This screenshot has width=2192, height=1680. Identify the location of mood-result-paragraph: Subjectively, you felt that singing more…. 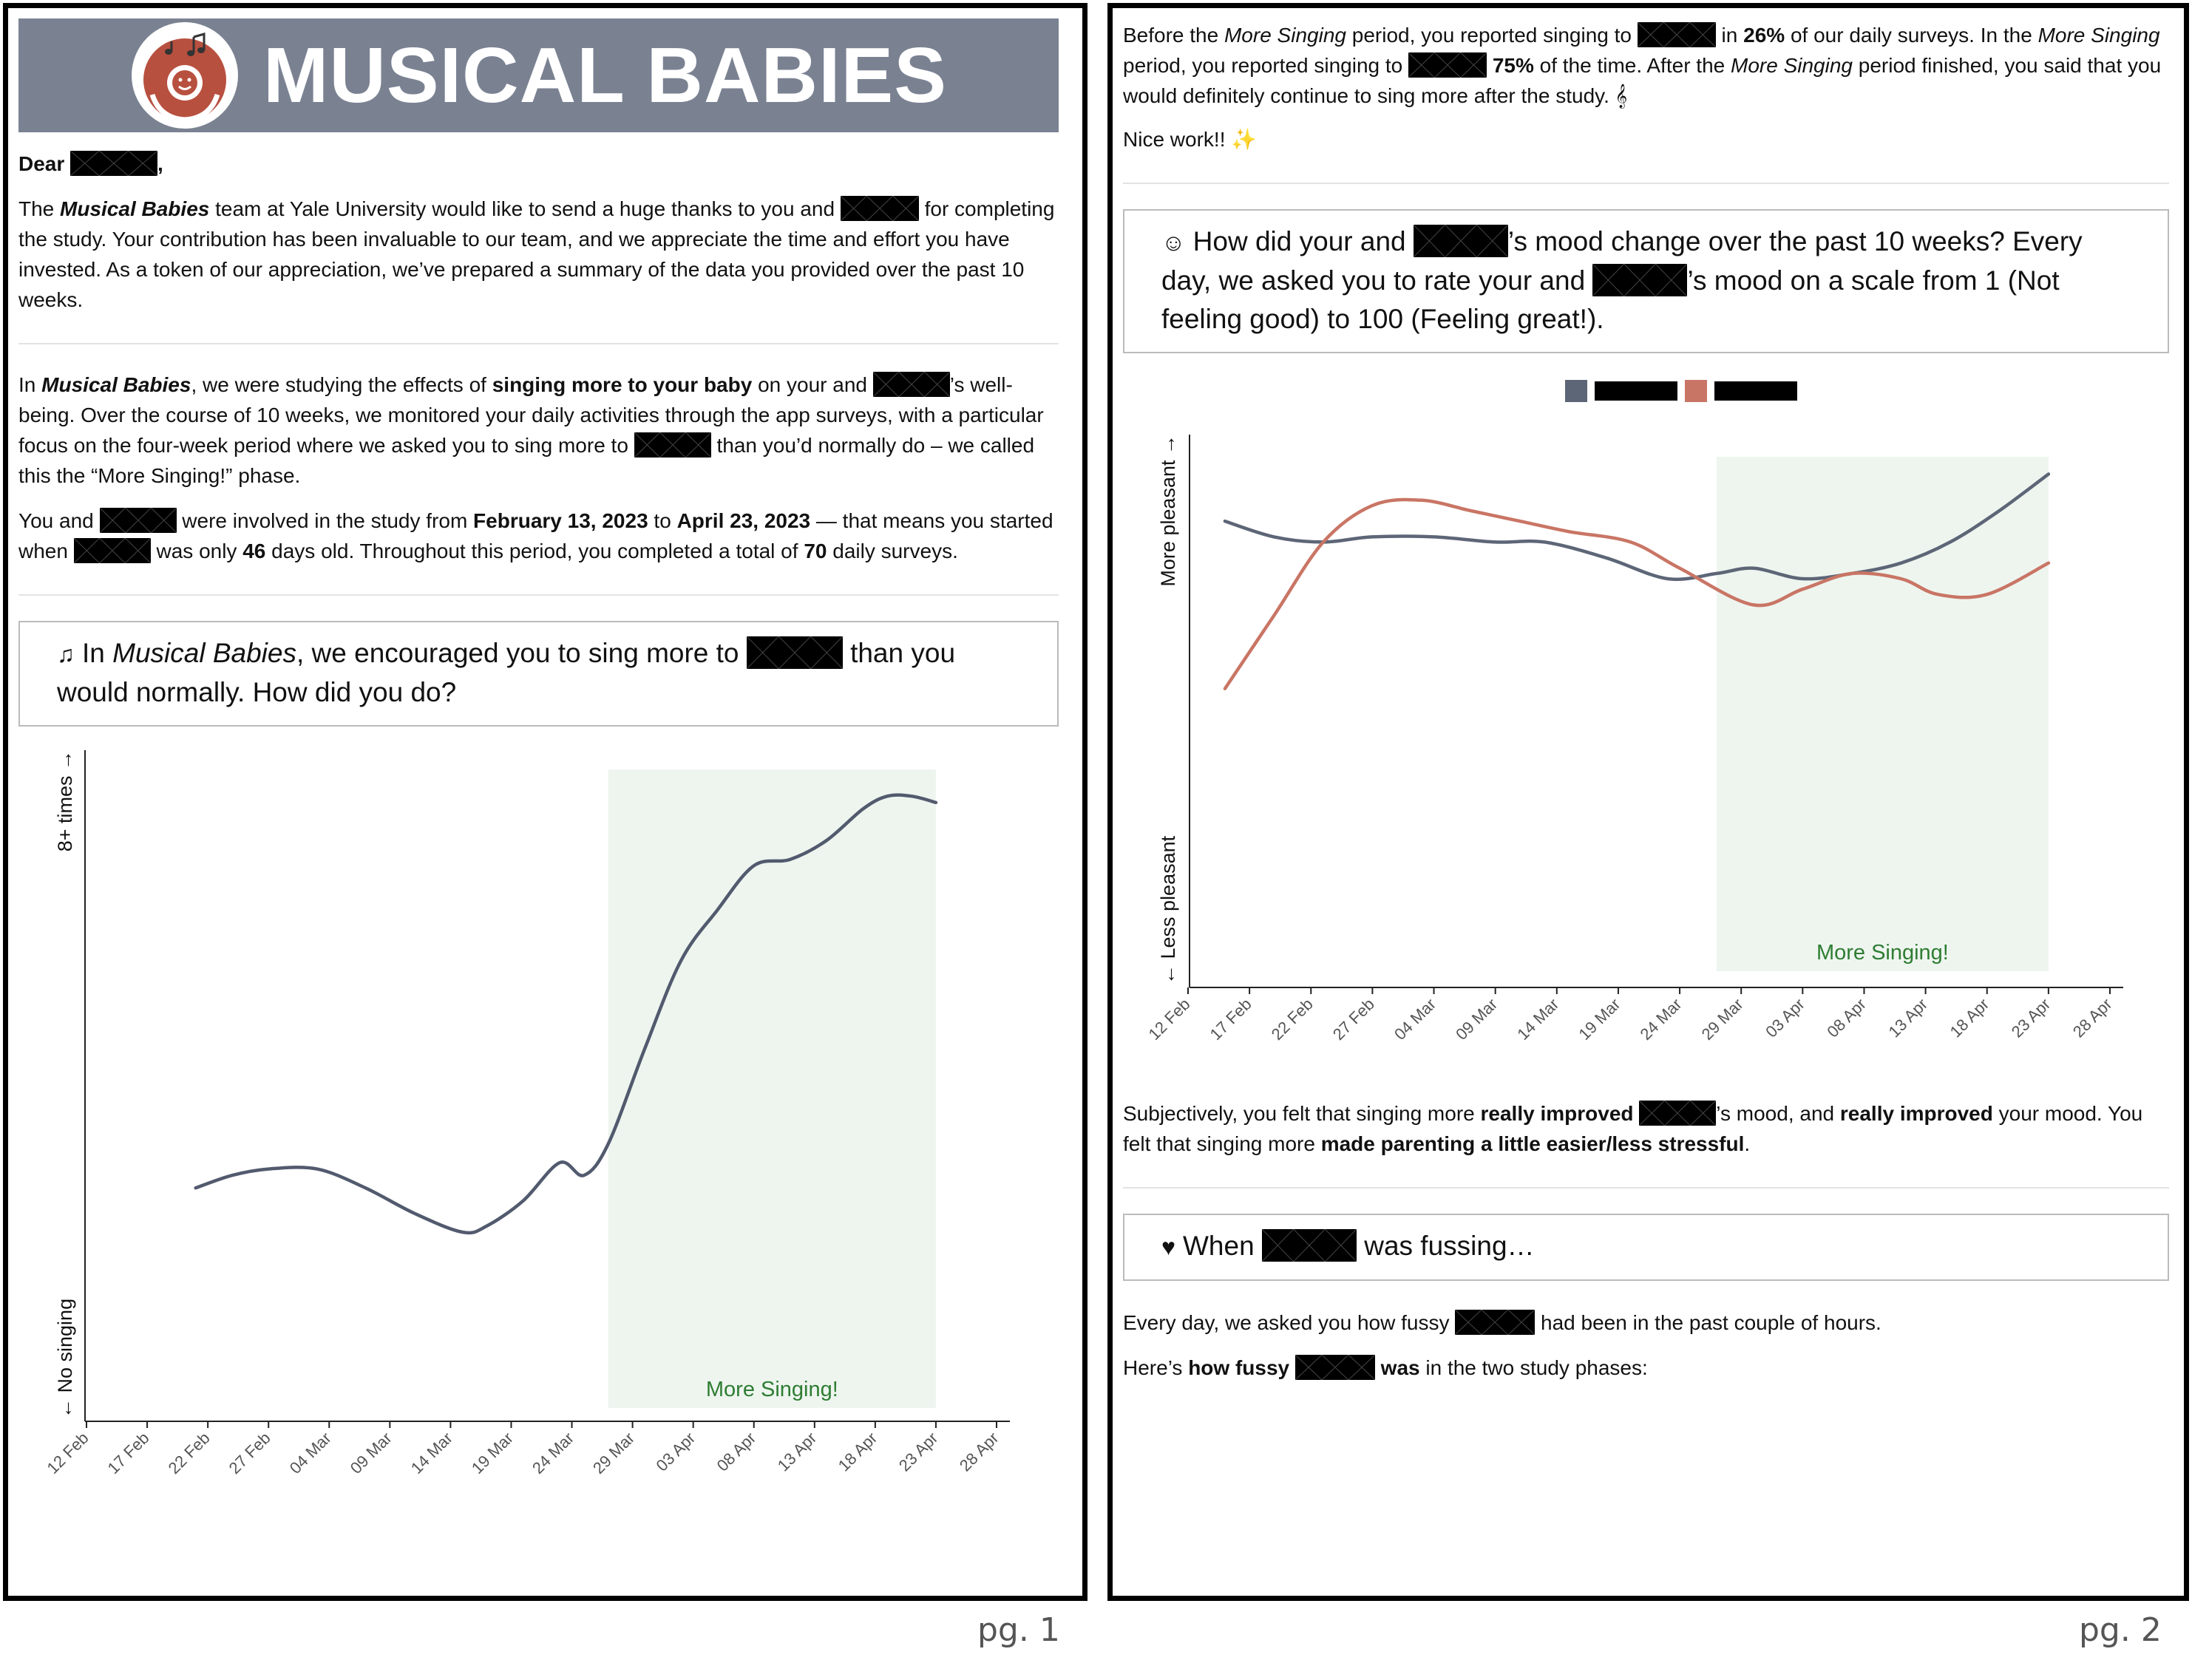
(1646, 1128).